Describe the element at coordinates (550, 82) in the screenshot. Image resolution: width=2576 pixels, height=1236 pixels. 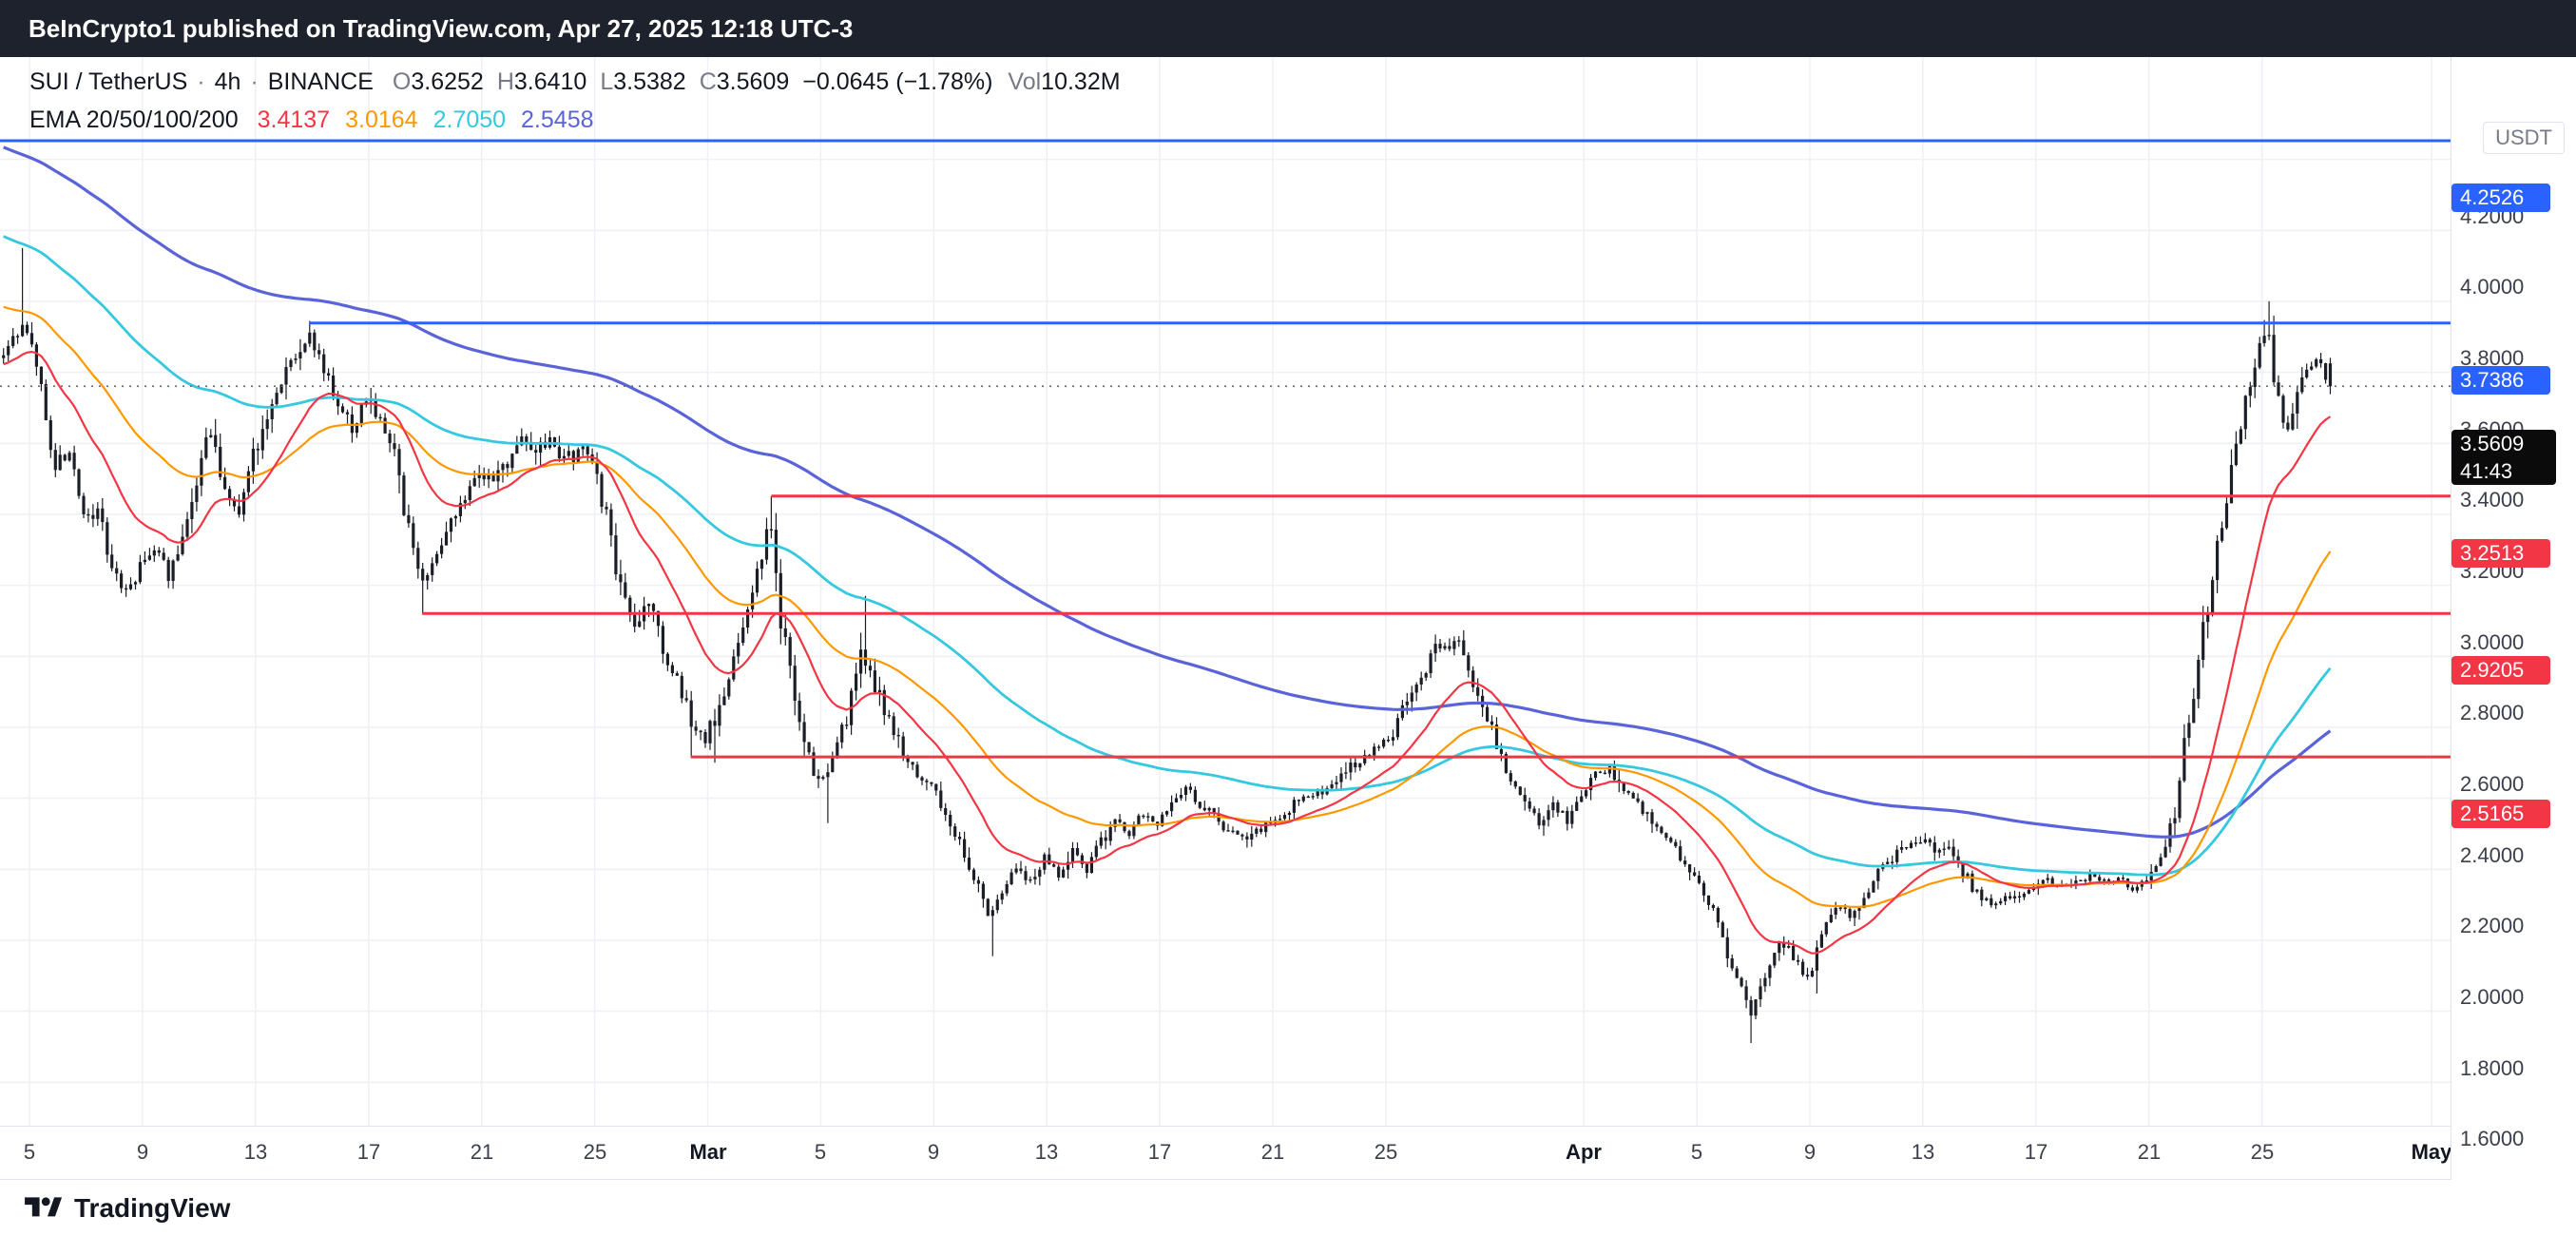
I see `high-value: 3.6410` at that location.